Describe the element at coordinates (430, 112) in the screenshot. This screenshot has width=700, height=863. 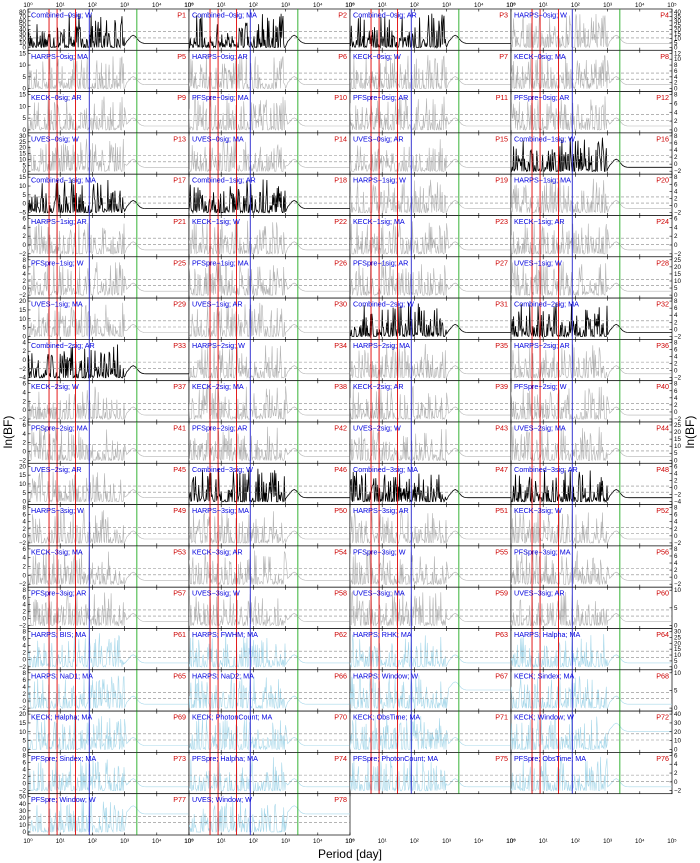
I see `panel-P11: PFSpre−0sig; AR P11` at that location.